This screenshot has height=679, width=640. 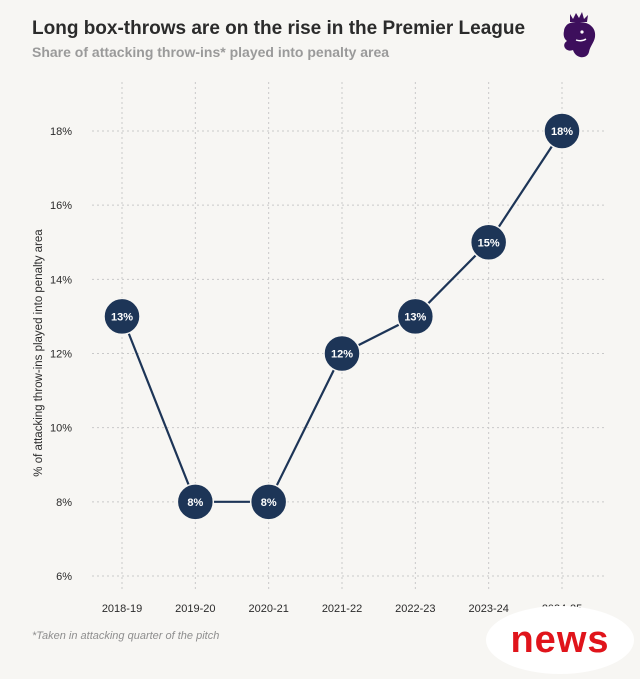 I want to click on data-label: 12%, so click(x=342, y=355).